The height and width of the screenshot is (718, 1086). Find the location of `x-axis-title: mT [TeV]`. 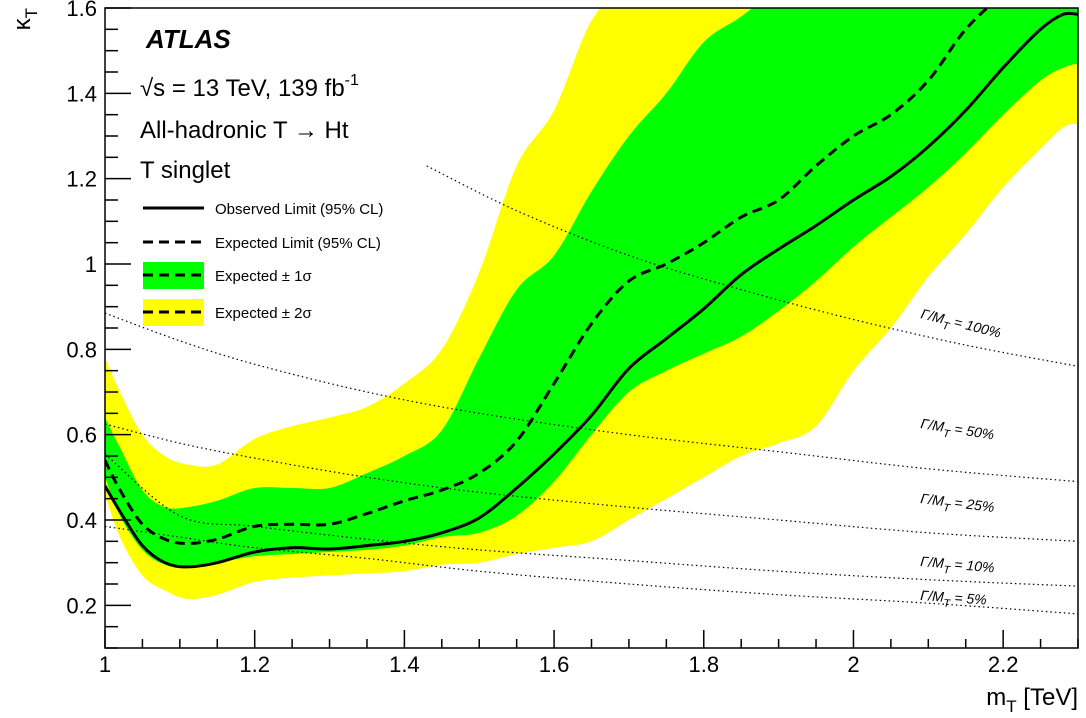

x-axis-title: mT [TeV] is located at coordinates (1032, 700).